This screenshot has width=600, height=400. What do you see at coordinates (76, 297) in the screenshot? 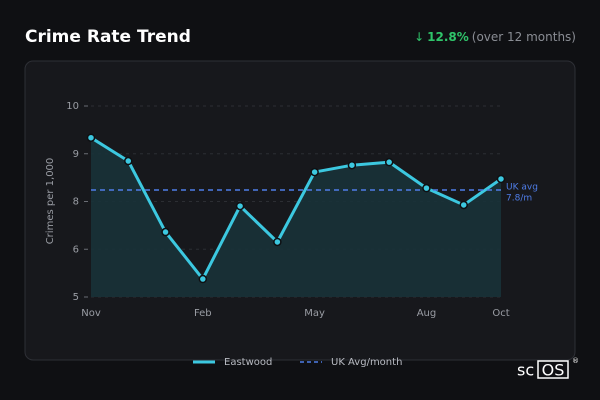
I see `y-tick-label: 5` at bounding box center [76, 297].